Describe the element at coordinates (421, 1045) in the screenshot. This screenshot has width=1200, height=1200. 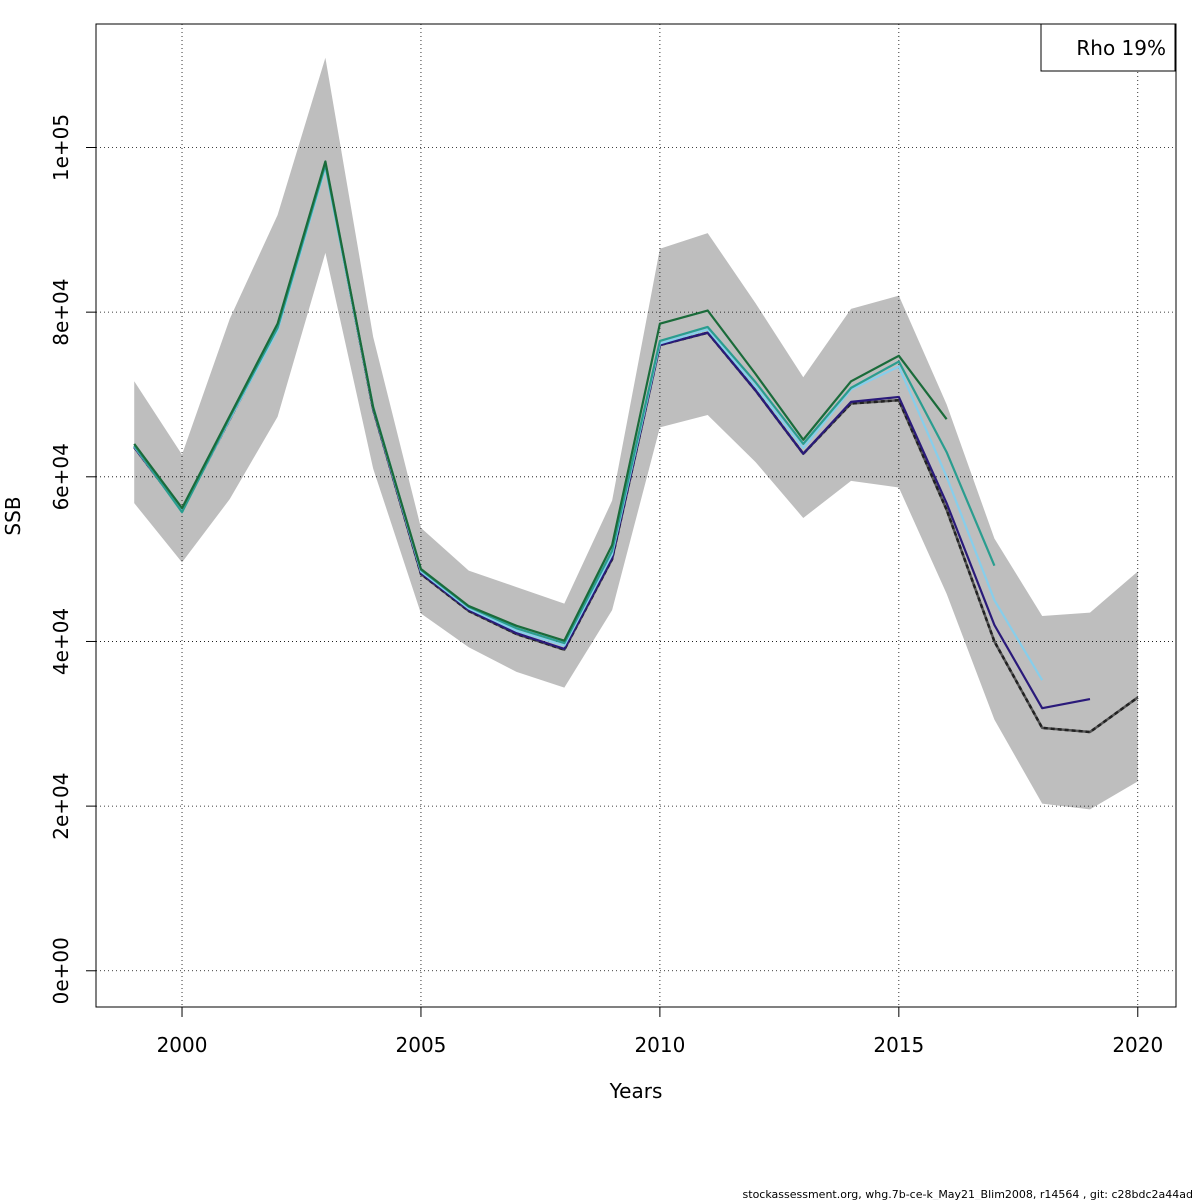
I see `x-tick-label-2005: 2005` at that location.